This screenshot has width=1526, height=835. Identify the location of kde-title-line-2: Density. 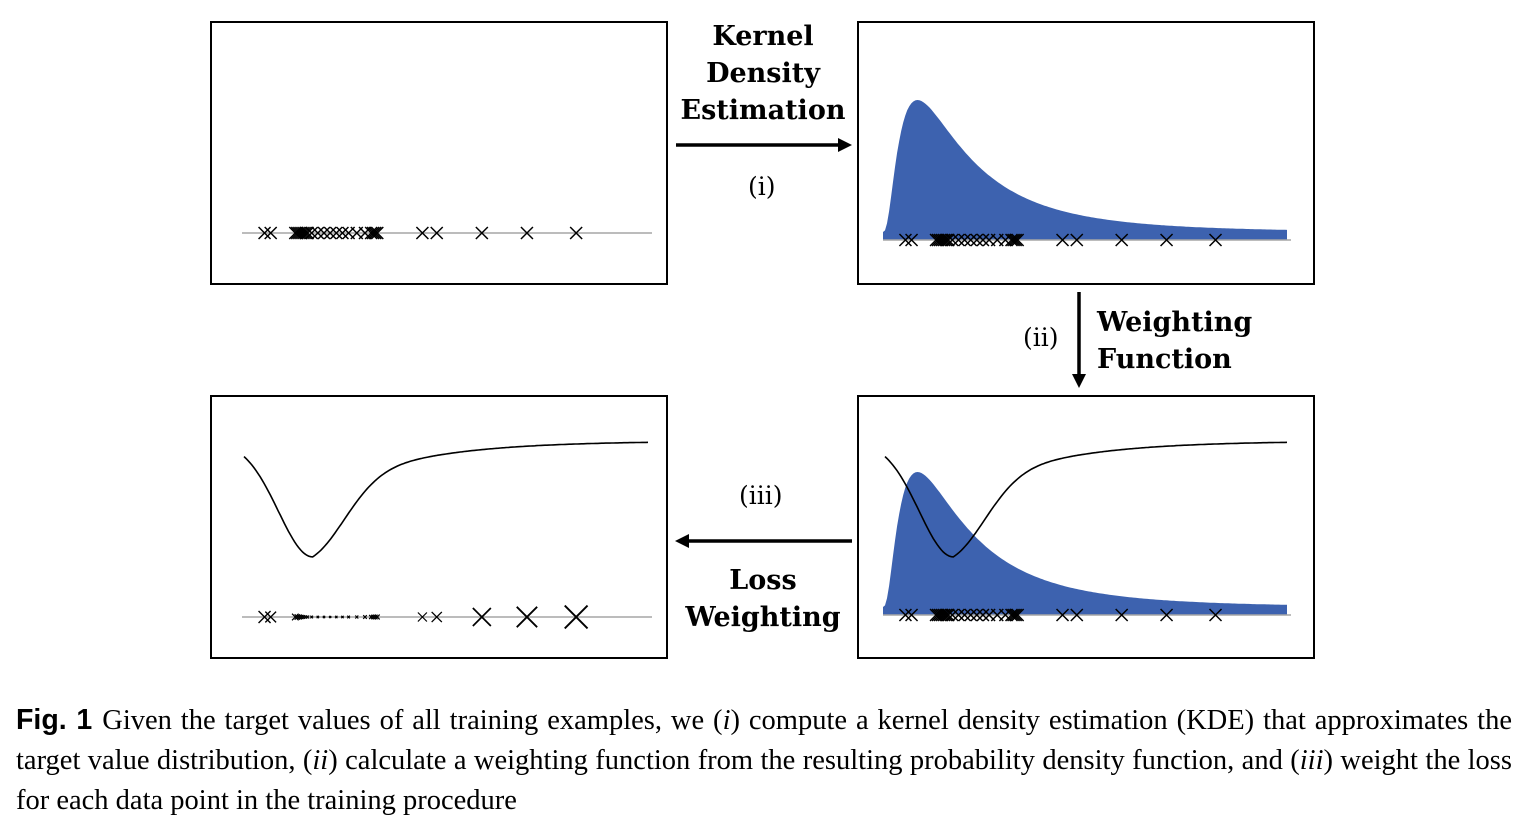
(763, 73).